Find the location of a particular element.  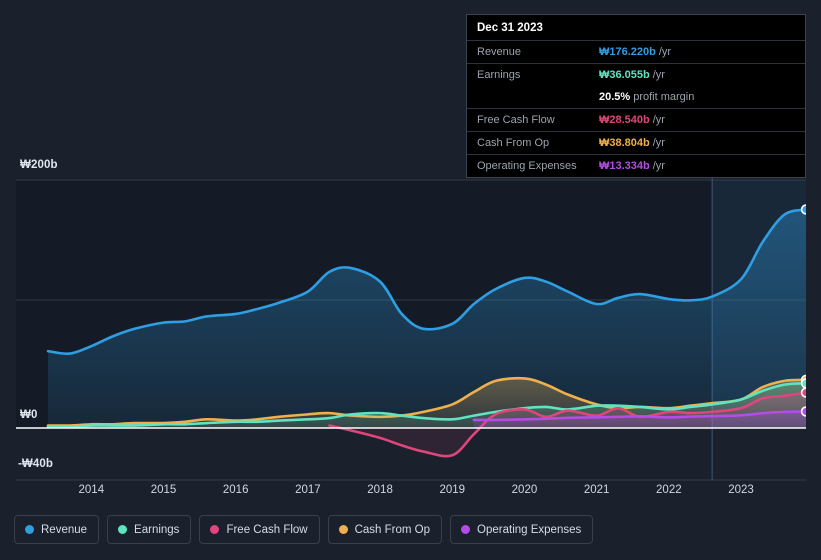

tooltip-row-value: ₩38.804b is located at coordinates (624, 143).